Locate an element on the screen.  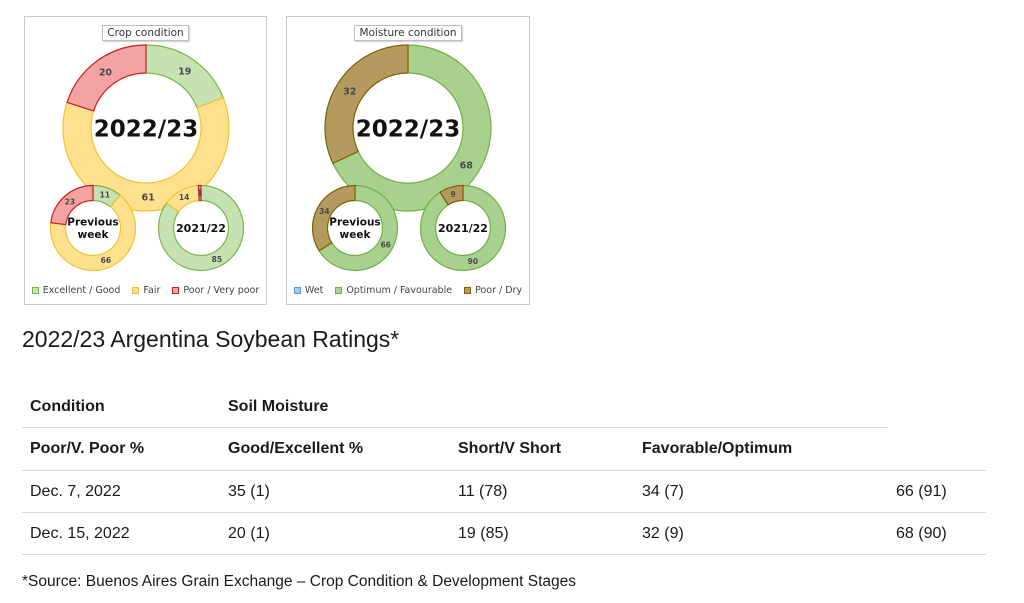
slice-label: 14 is located at coordinates (184, 197).